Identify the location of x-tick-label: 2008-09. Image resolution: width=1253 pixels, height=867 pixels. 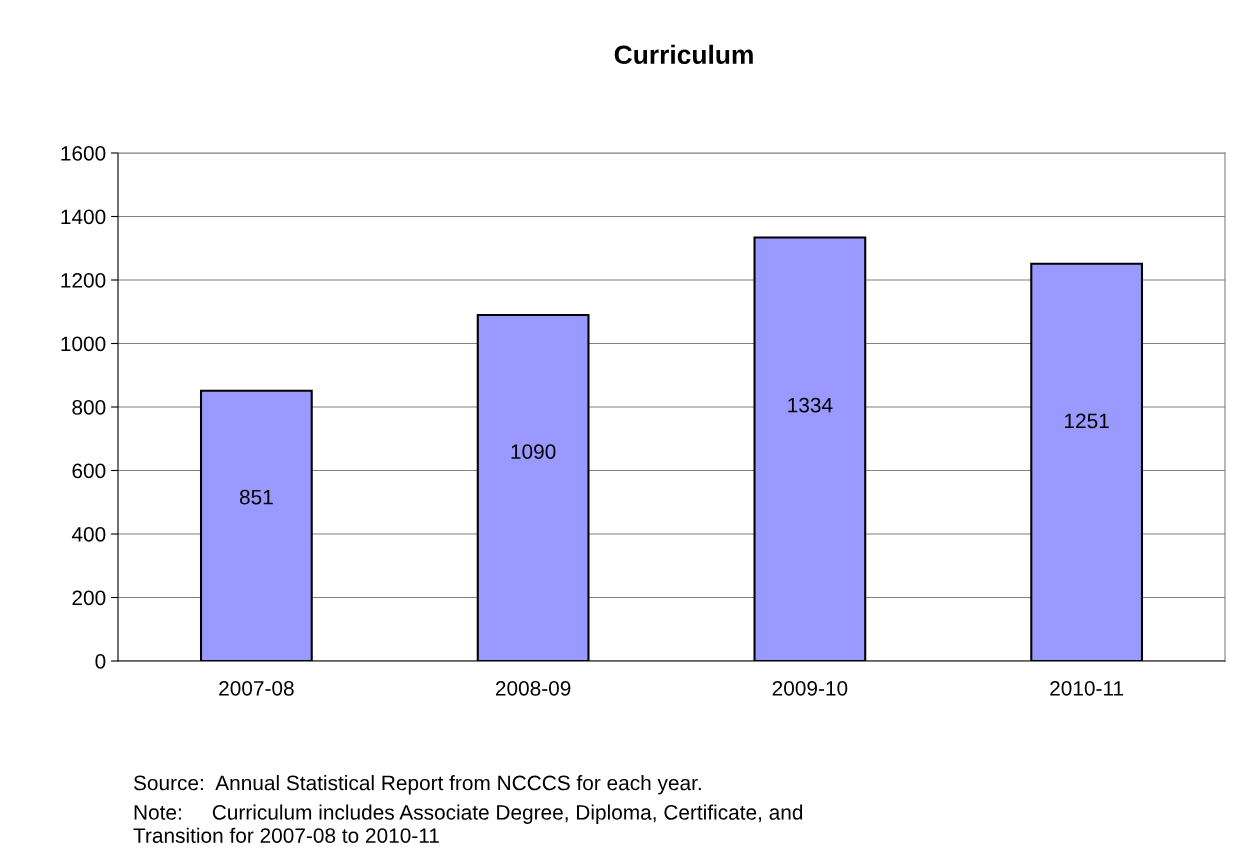
(533, 688).